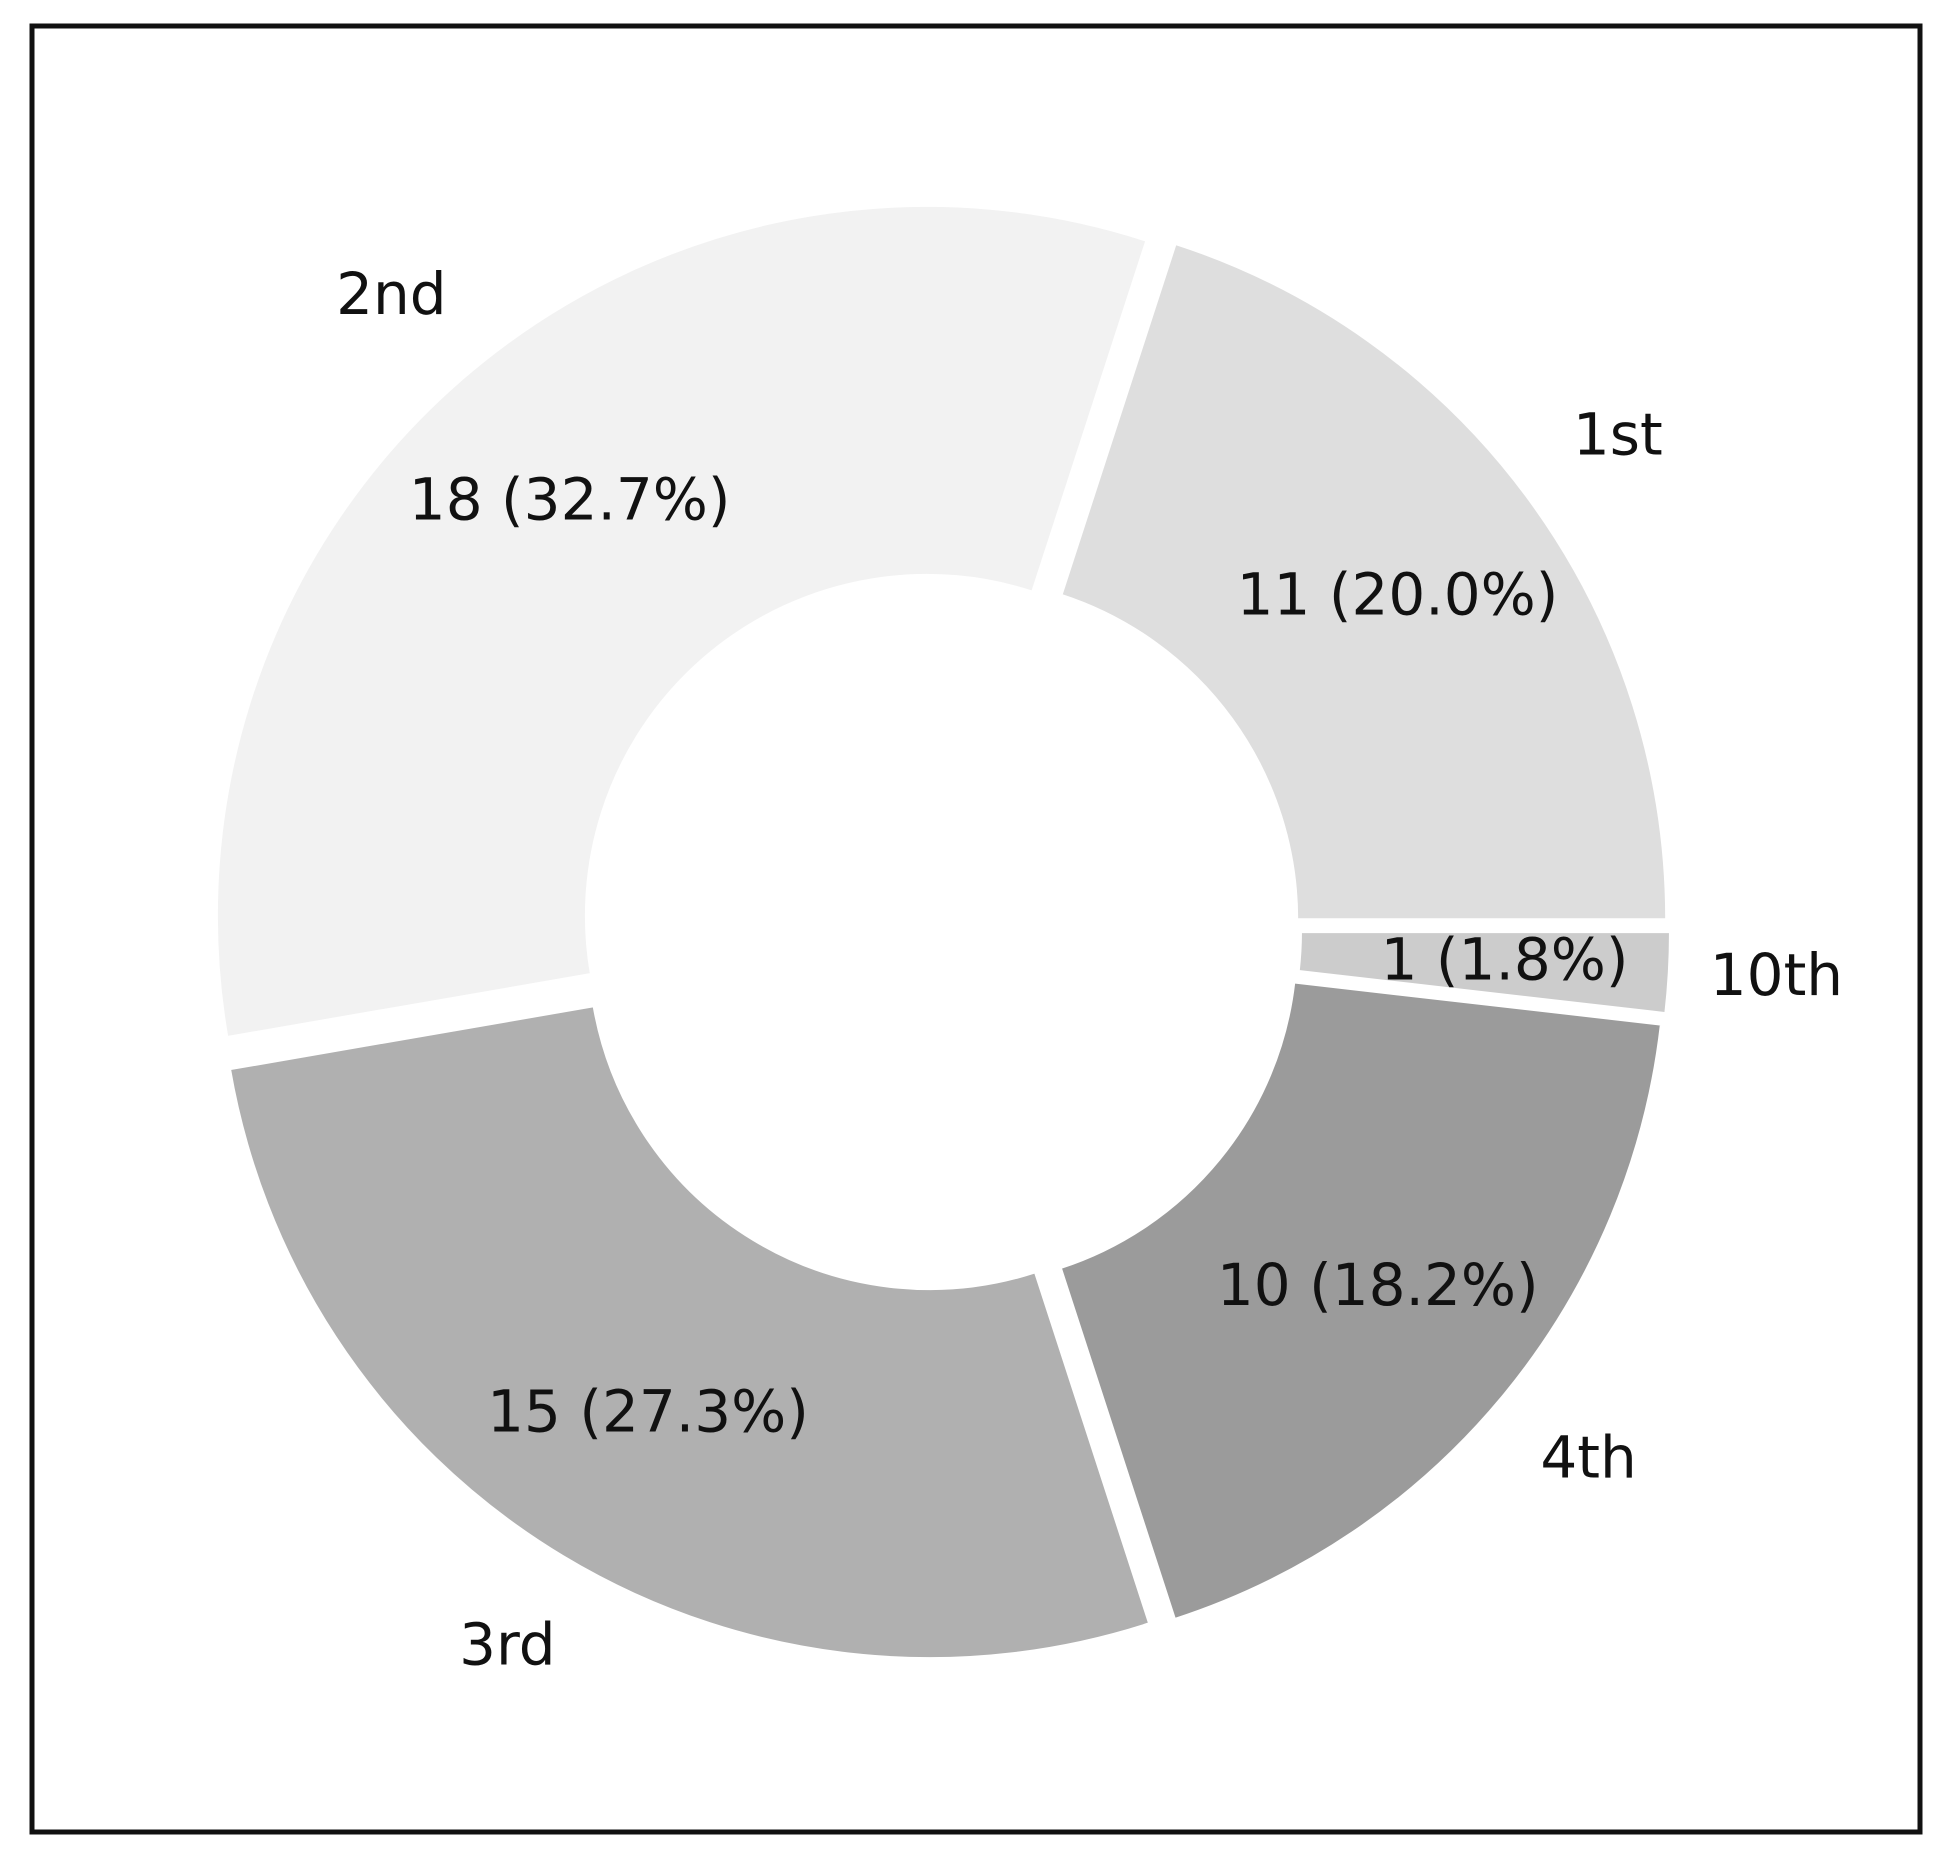 This screenshot has width=1946, height=1862. What do you see at coordinates (1378, 1285) in the screenshot?
I see `value-label: 10 (18.2%)` at bounding box center [1378, 1285].